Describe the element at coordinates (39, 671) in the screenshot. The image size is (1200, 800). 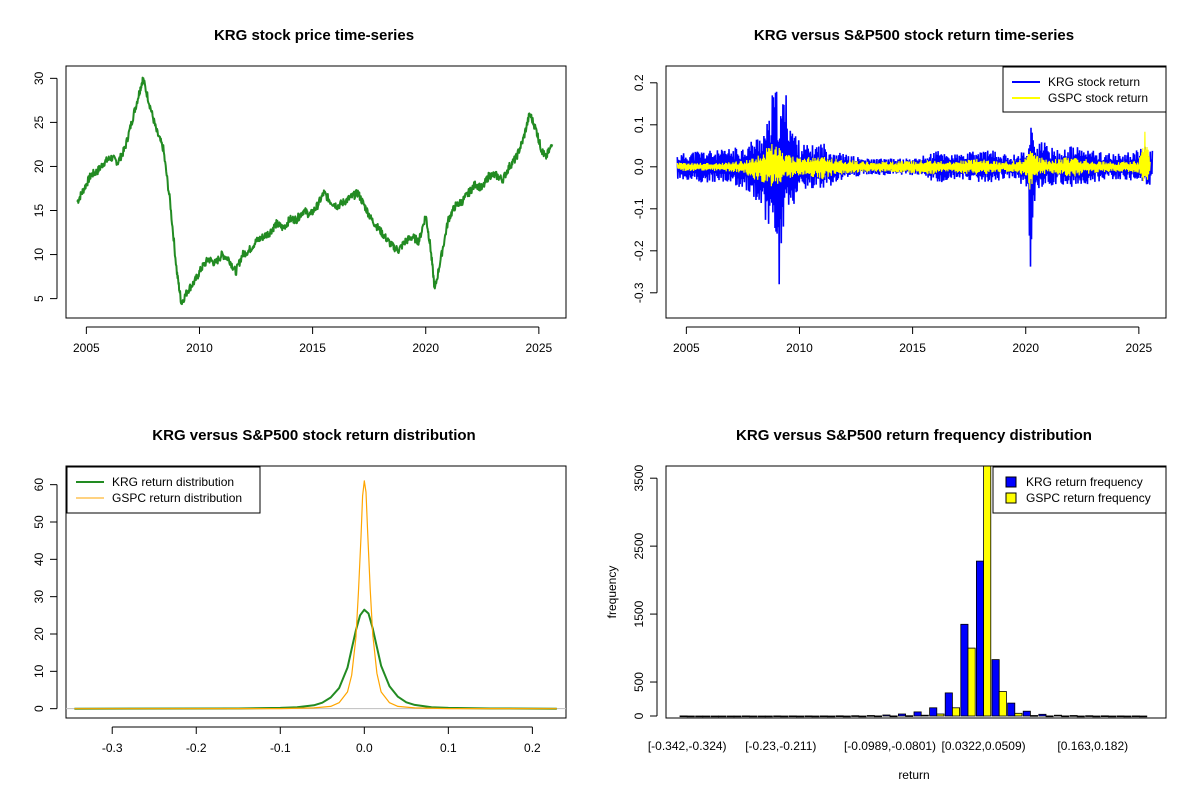
I see `distribution-y-tick-label: 10` at that location.